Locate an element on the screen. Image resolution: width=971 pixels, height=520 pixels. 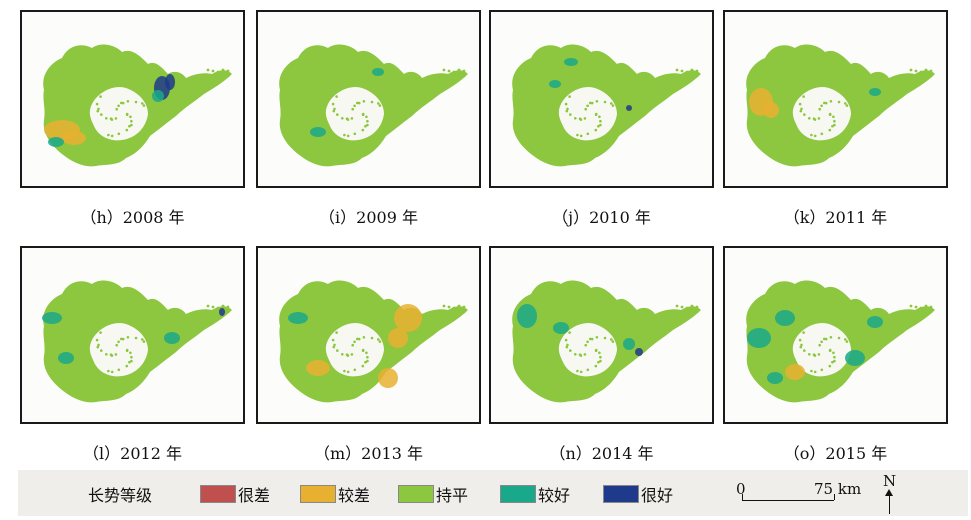
panel-caption: （m）2013 年 is located at coordinates (368, 453).